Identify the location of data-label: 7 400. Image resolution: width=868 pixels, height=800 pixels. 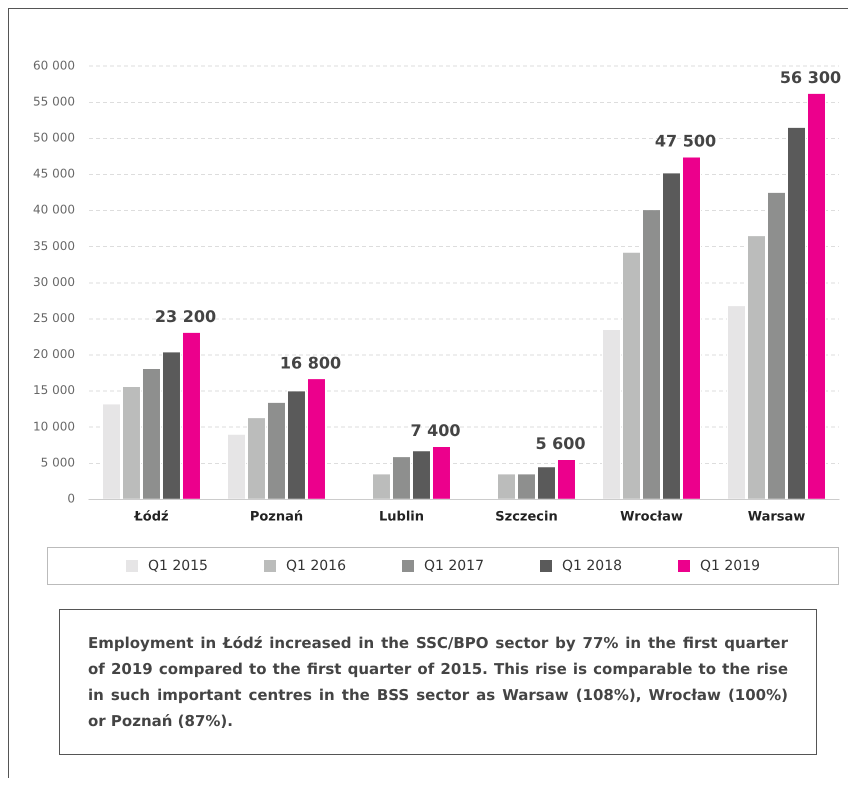
(435, 430).